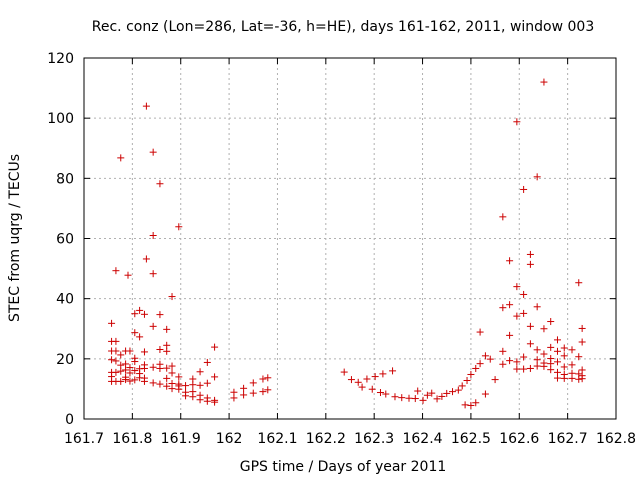 The width and height of the screenshot is (640, 480). Describe the element at coordinates (519, 439) in the screenshot. I see `x-tick-label: 162.6` at that location.